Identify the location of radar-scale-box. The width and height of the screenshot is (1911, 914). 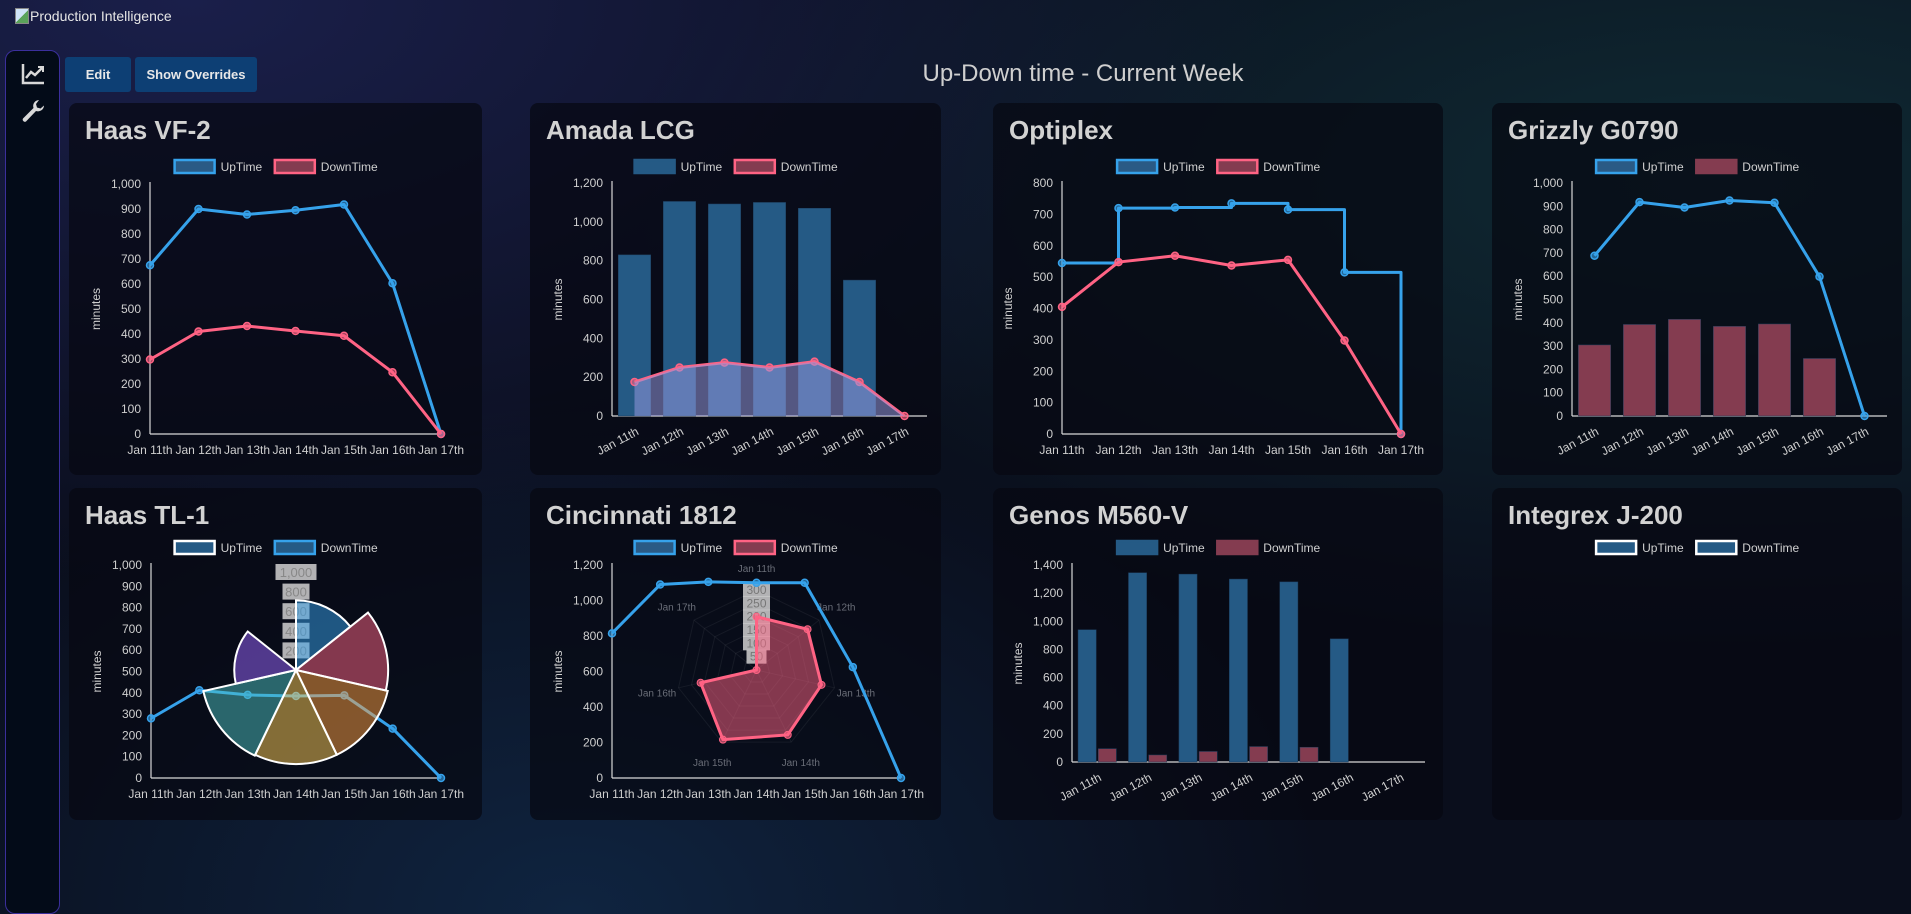
(756, 590).